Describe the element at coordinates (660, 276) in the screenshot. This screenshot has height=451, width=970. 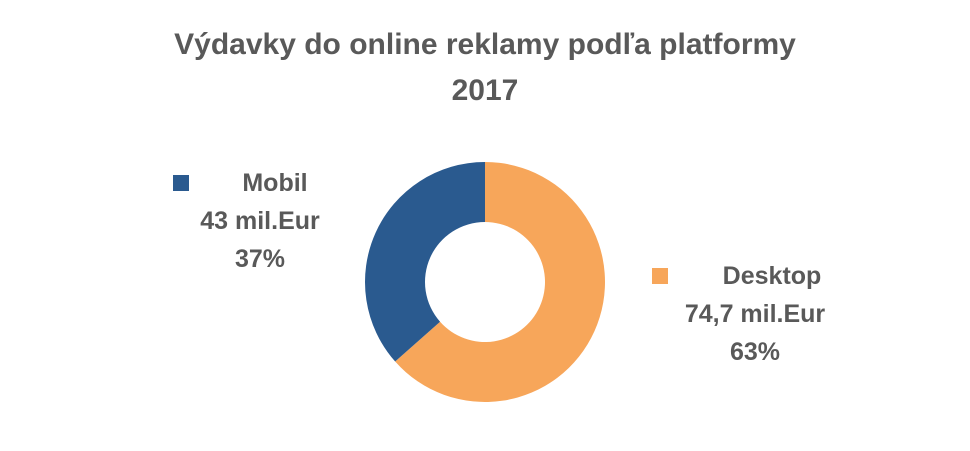
I see `legend-key-desktop` at that location.